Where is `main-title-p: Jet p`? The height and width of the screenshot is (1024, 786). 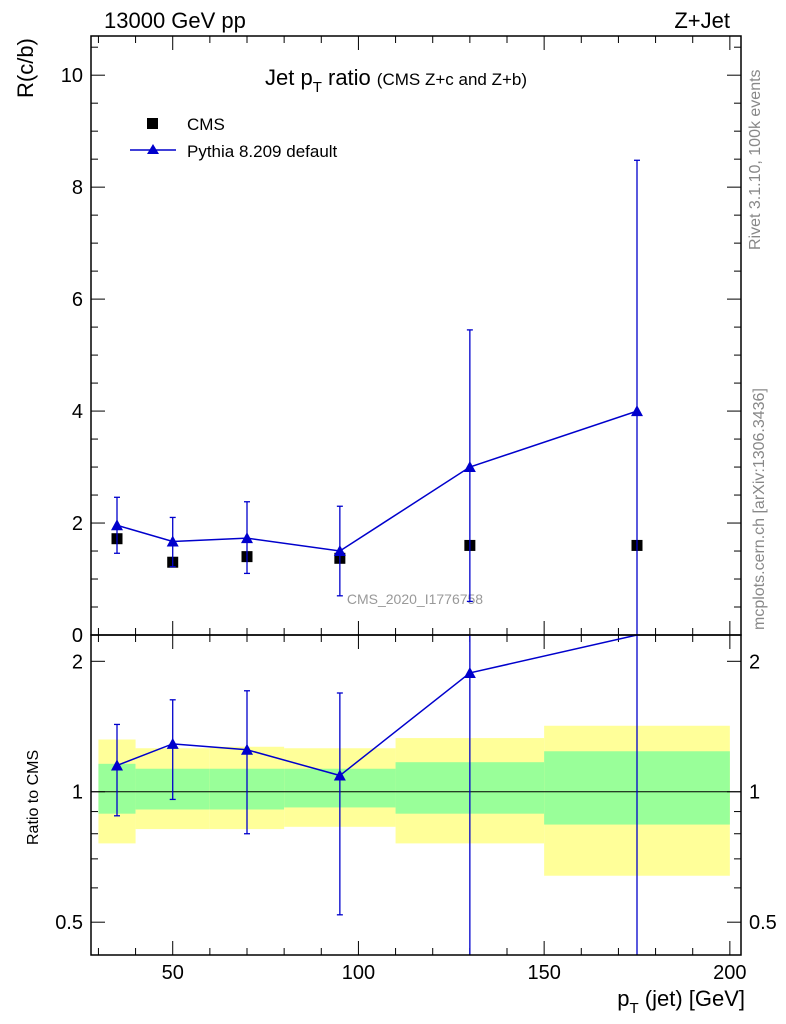
main-title-p: Jet p is located at coordinates (289, 77).